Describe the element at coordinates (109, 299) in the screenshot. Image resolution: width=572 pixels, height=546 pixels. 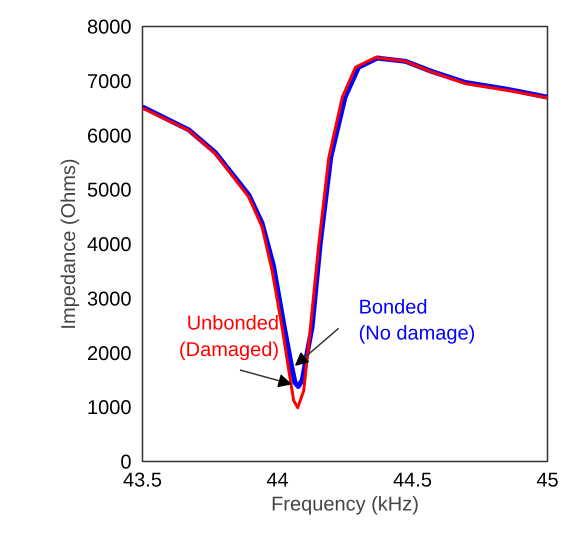
I see `y-tick-label: 3000` at that location.